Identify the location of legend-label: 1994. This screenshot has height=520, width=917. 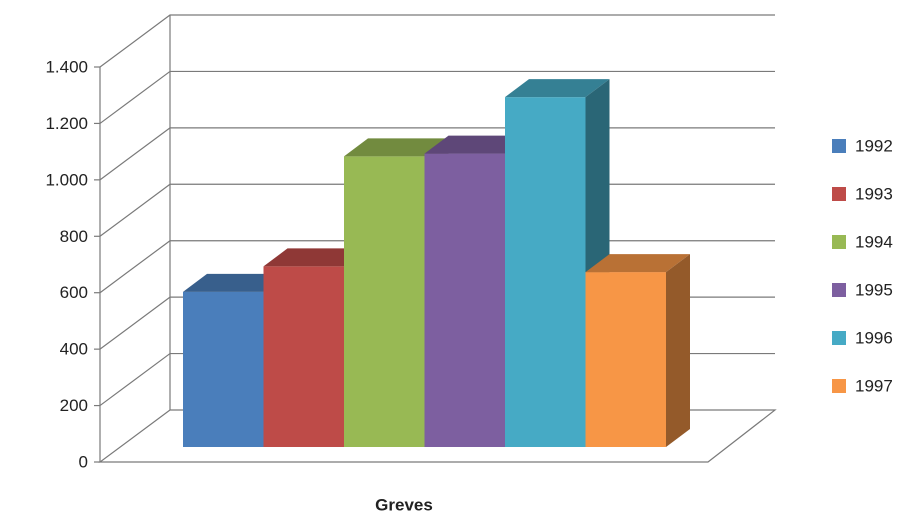
(874, 241).